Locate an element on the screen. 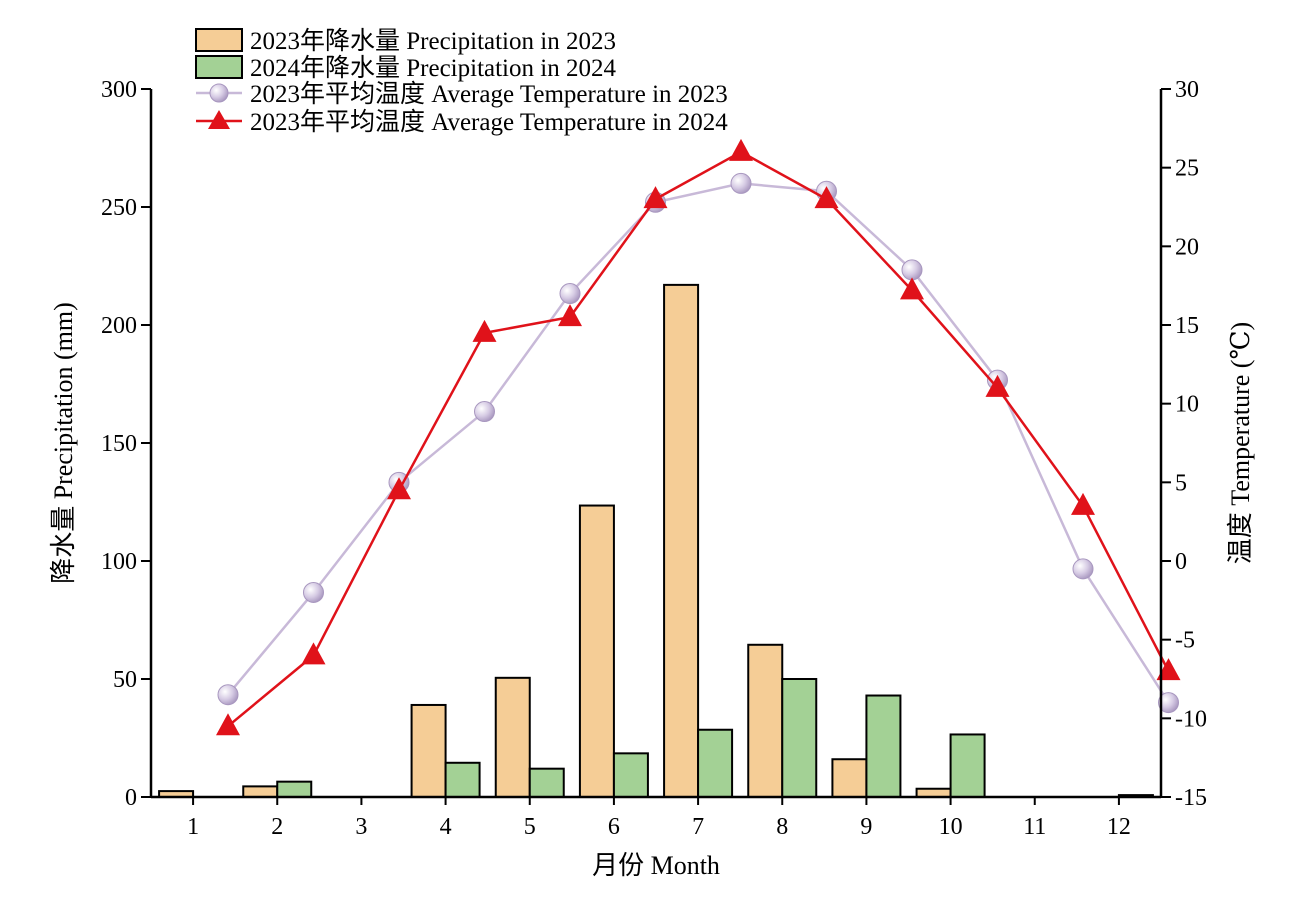 Image resolution: width=1304 pixels, height=918 pixels. y-right-tick-label: 0 is located at coordinates (1181, 562).